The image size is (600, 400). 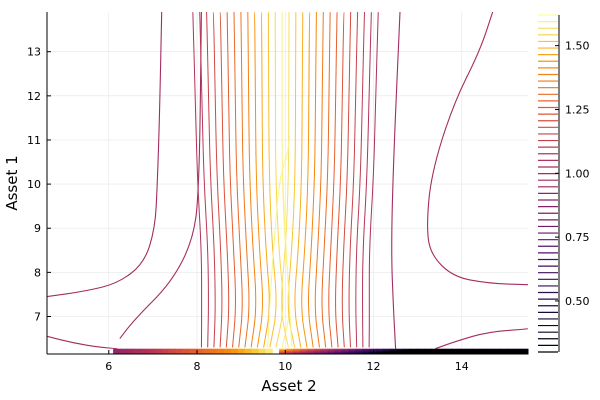 What do you see at coordinates (285, 366) in the screenshot?
I see `x-tick-label: 10` at bounding box center [285, 366].